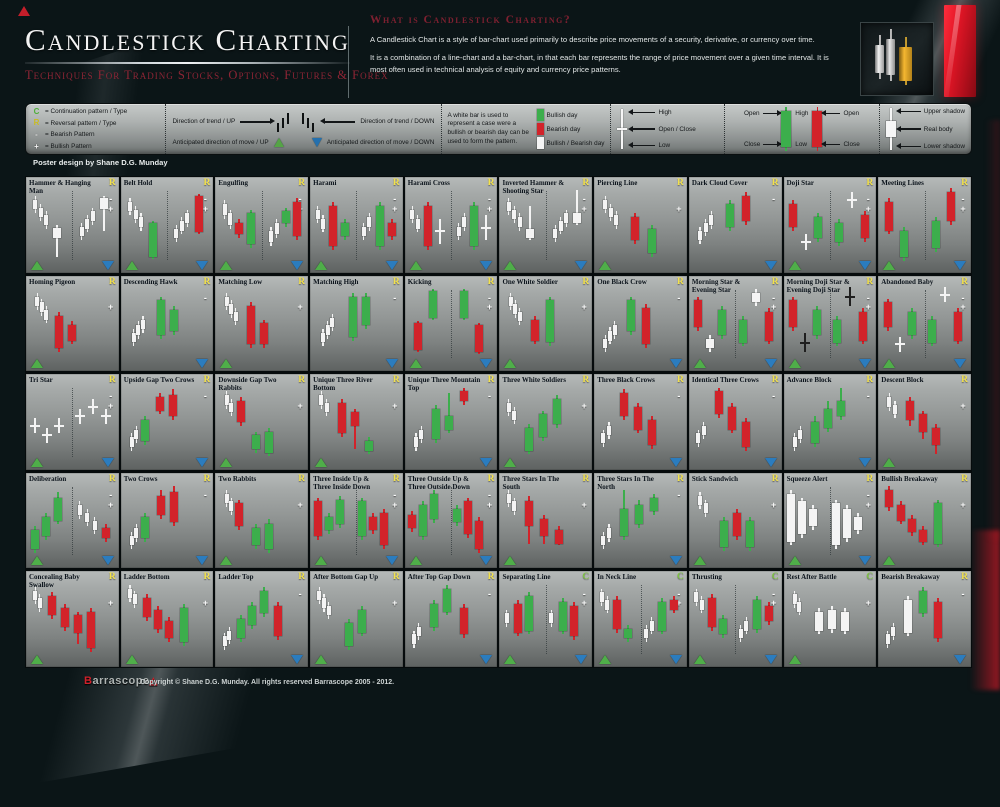 This screenshot has height=807, width=1000. I want to click on pattern-cell: Morning Star & Evening Star R - +, so click(735, 323).